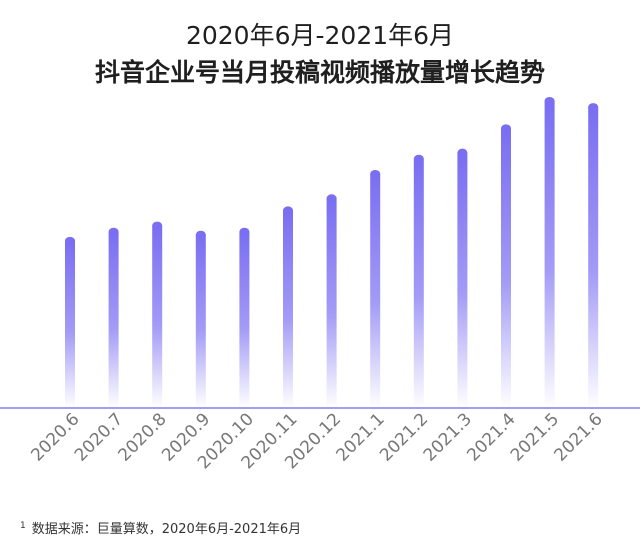 The width and height of the screenshot is (640, 556). I want to click on chart-title-line1: 2020年6月-2021年6月, so click(320, 35).